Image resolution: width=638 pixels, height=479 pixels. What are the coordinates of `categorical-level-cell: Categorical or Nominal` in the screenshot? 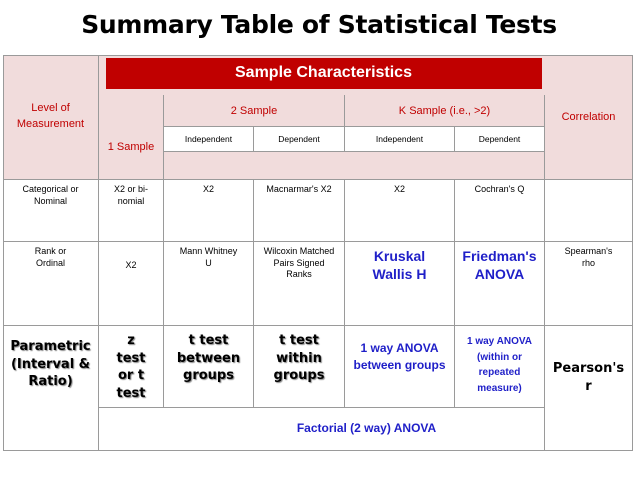 It's located at (51, 211).